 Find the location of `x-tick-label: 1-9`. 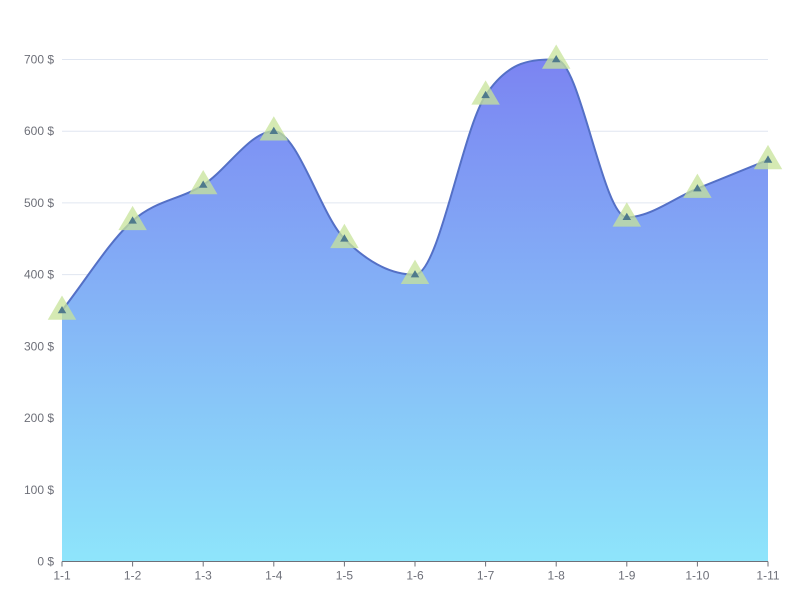

x-tick-label: 1-9 is located at coordinates (627, 576).